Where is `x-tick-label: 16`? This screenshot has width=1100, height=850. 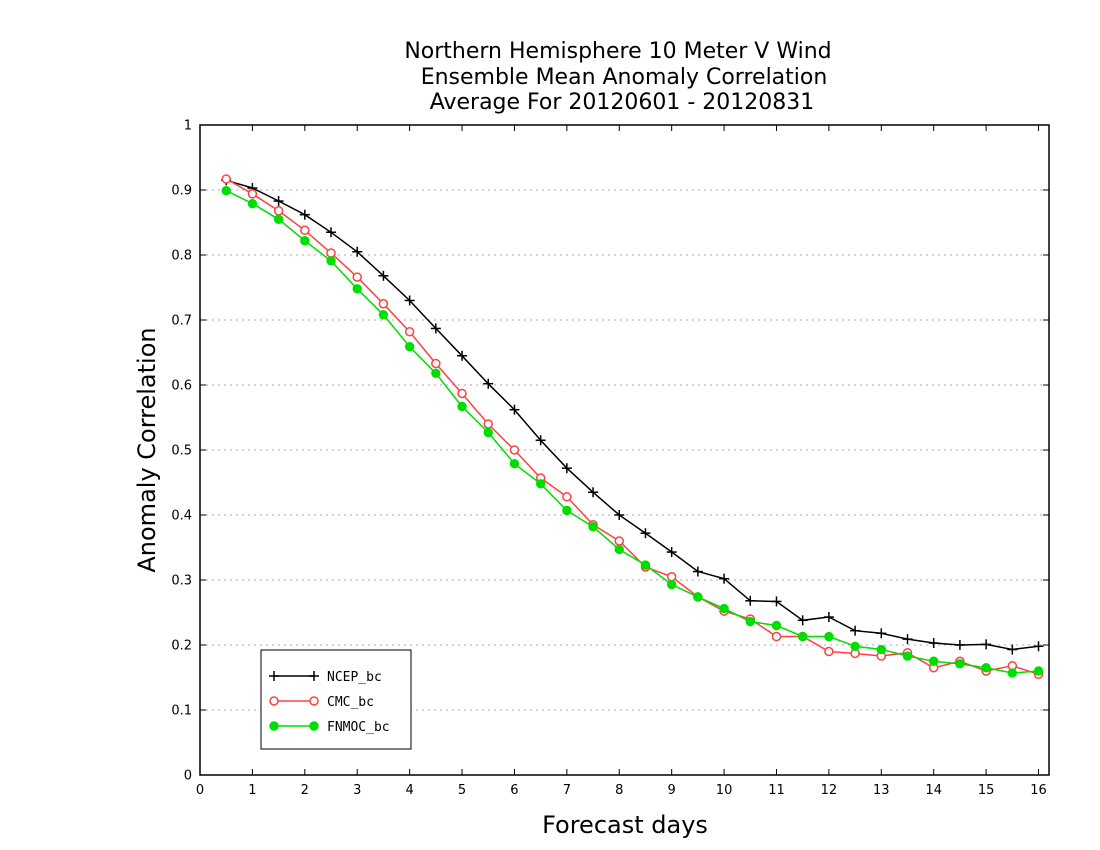 x-tick-label: 16 is located at coordinates (1038, 790).